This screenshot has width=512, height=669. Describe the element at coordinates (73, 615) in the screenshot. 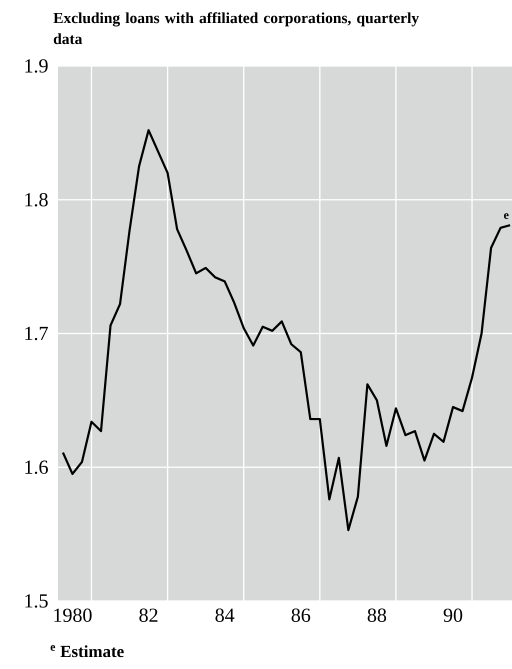

I see `x-tick-label: 1980` at that location.